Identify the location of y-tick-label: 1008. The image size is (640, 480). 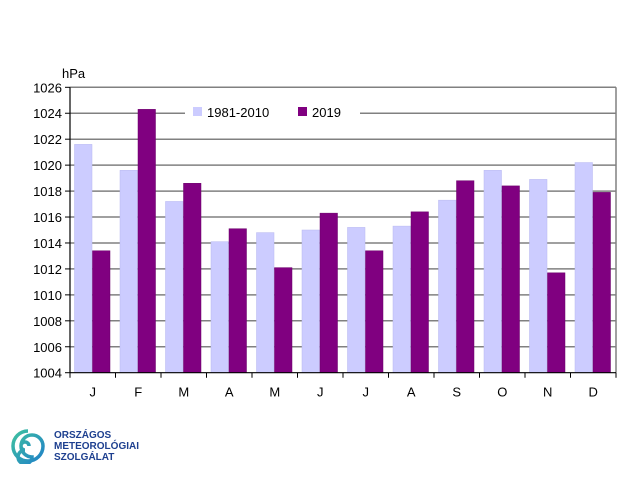
(47, 321).